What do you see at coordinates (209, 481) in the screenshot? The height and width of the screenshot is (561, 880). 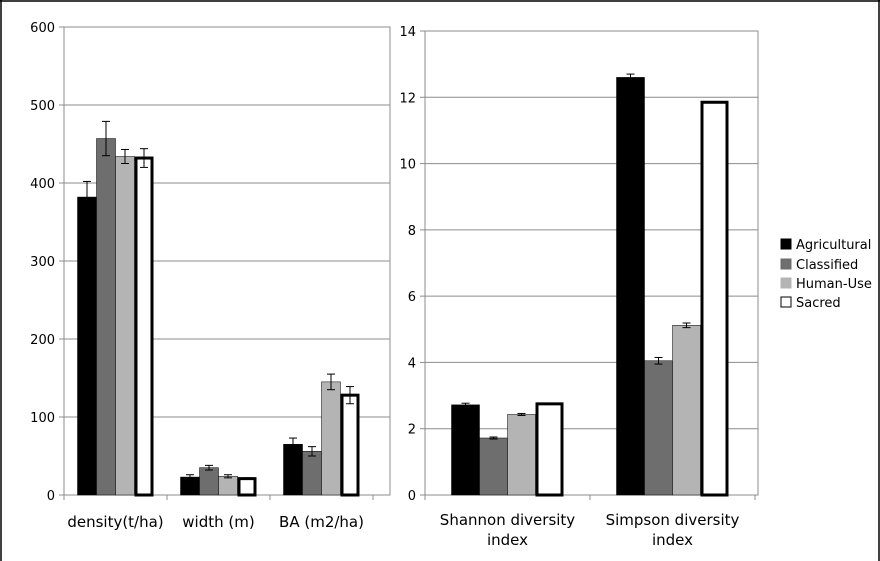 I see `bar-classified-width-m` at bounding box center [209, 481].